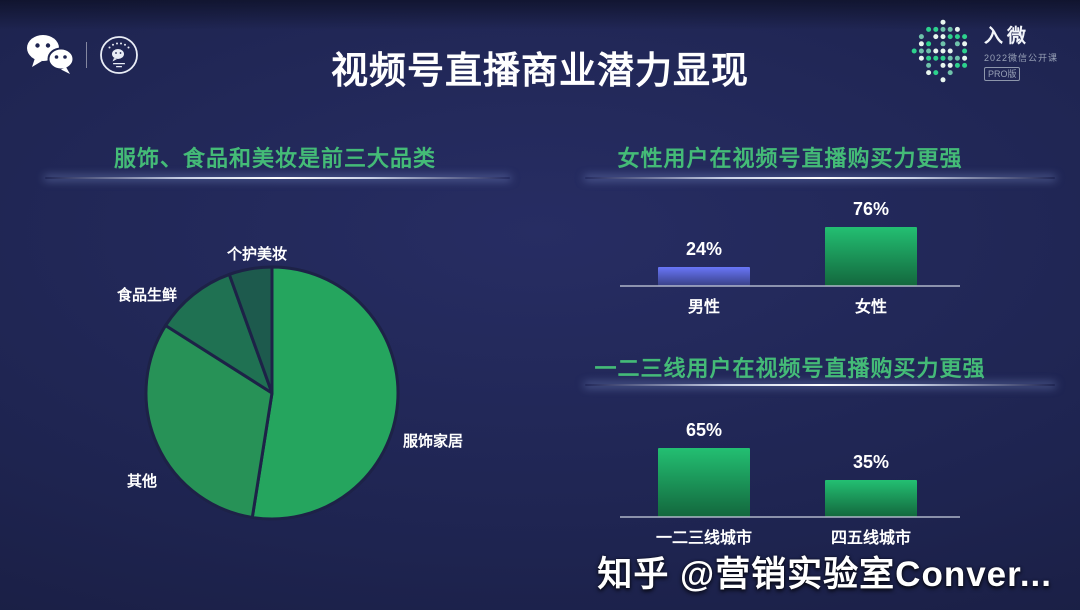 Image resolution: width=1080 pixels, height=610 pixels. What do you see at coordinates (871, 256) in the screenshot?
I see `bar-female` at bounding box center [871, 256].